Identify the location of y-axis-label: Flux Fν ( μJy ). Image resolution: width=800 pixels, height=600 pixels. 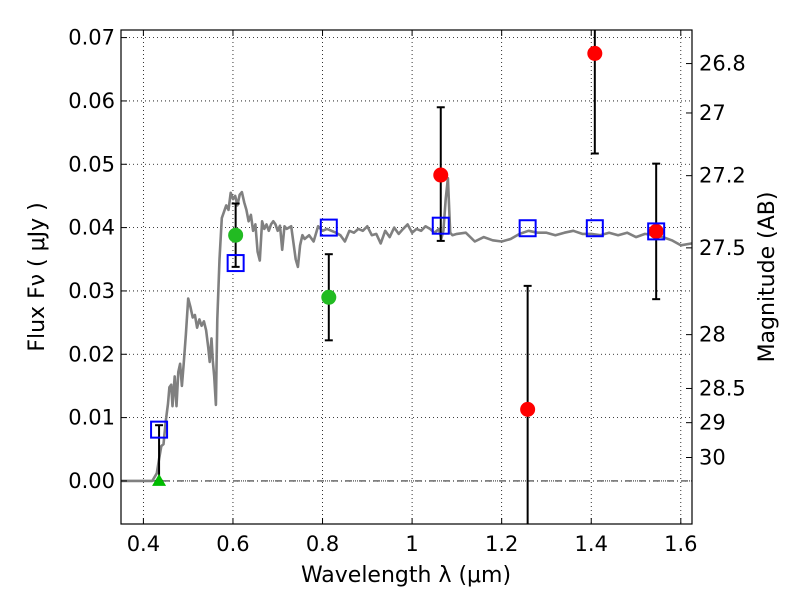
(37, 276).